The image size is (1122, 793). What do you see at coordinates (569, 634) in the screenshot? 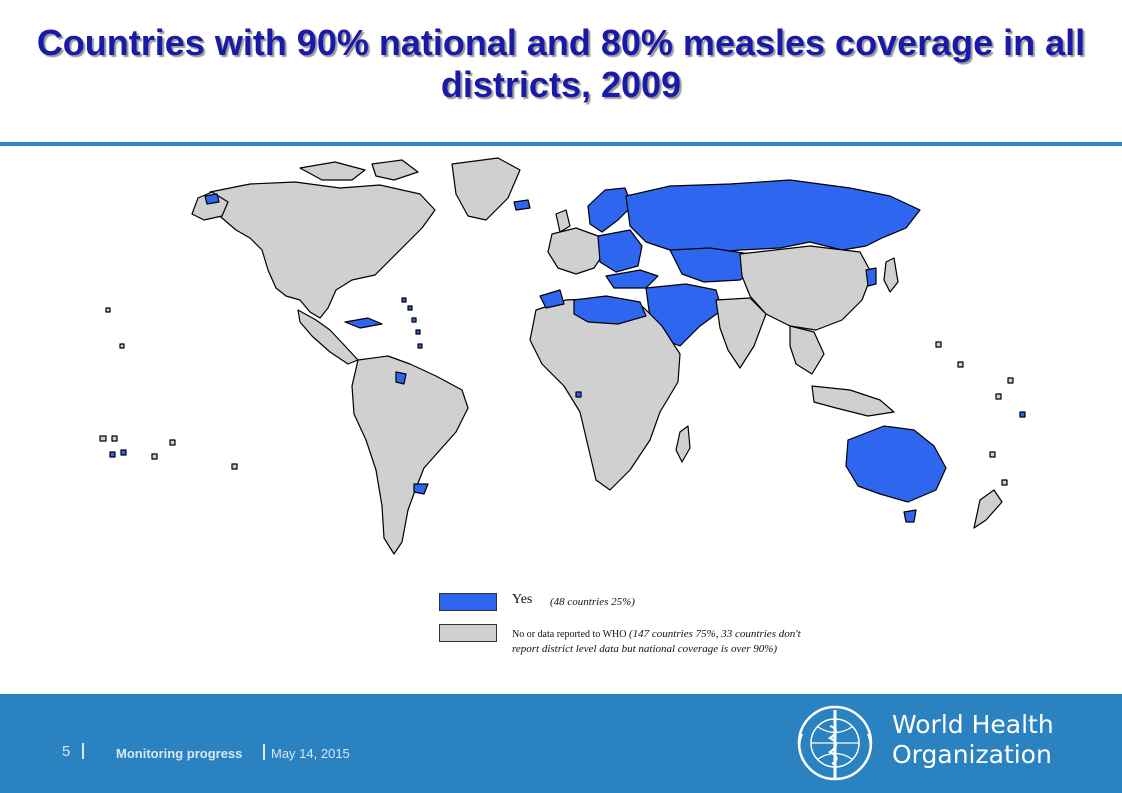
I see `legend-label-no-text: No or data reported to WHO` at bounding box center [569, 634].